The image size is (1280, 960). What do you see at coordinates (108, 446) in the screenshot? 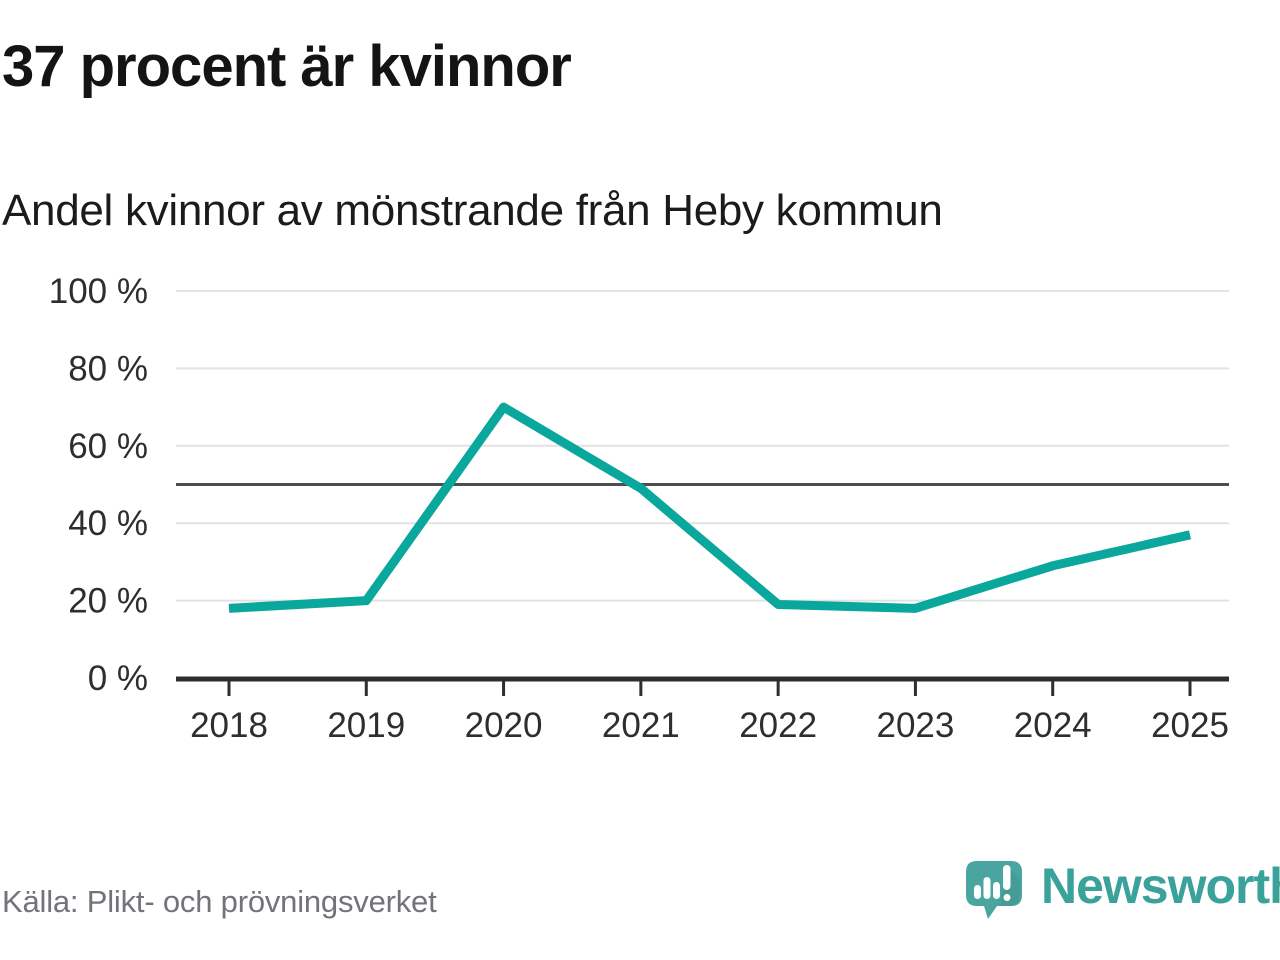
I see `y-tick-label-60: 60 %` at bounding box center [108, 446].